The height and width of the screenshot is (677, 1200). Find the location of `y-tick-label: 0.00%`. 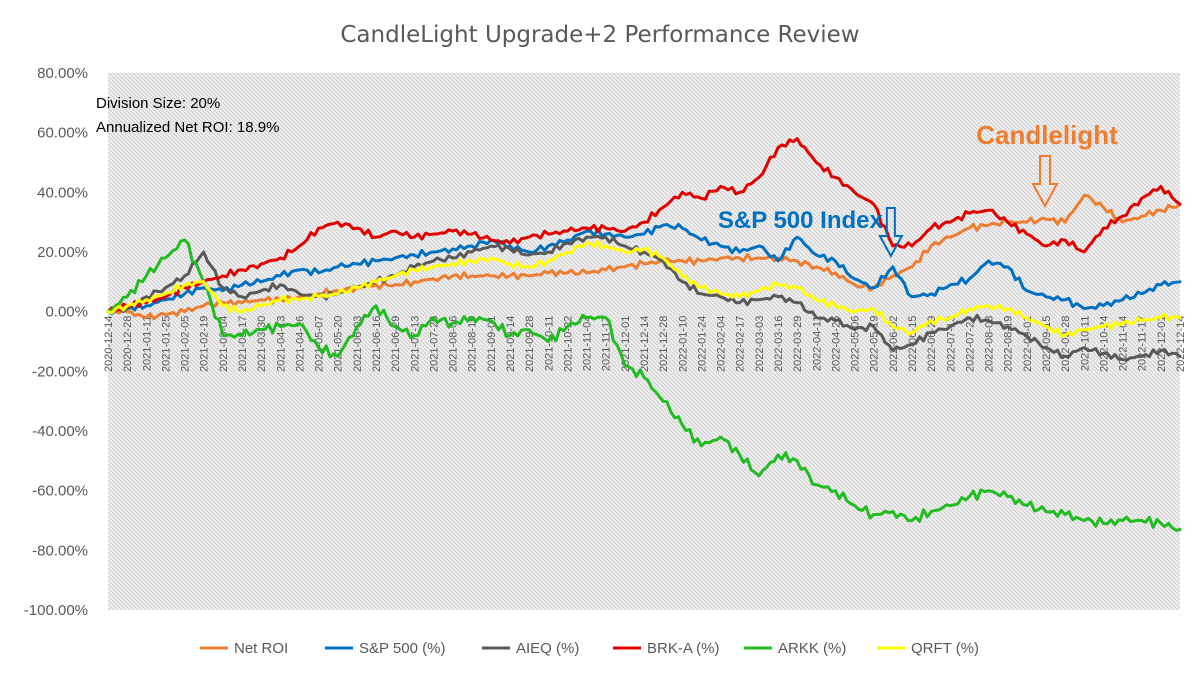

y-tick-label: 0.00% is located at coordinates (66, 312).